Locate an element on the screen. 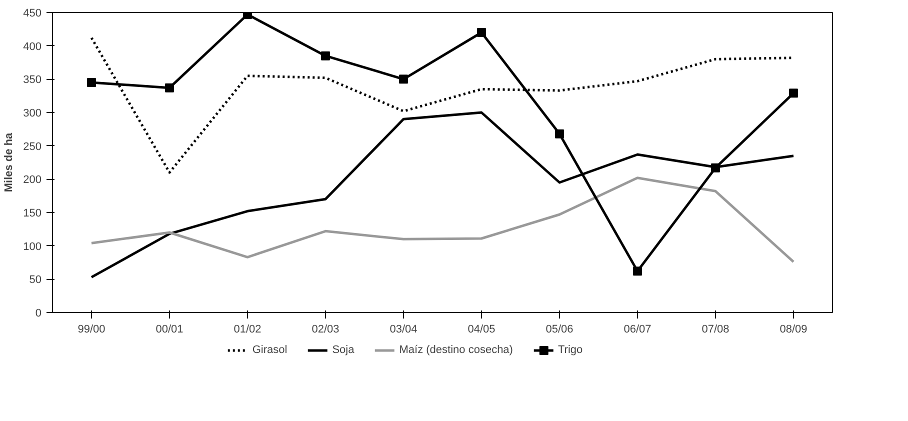 The height and width of the screenshot is (421, 908). legend-label: Soja is located at coordinates (343, 350).